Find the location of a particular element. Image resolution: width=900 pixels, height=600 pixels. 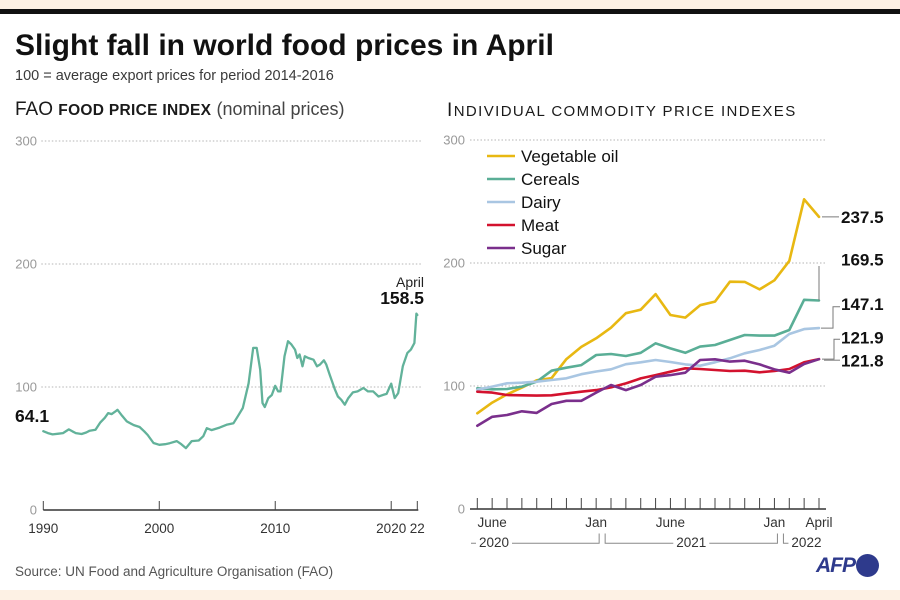

sugar-line is located at coordinates (648, 392).